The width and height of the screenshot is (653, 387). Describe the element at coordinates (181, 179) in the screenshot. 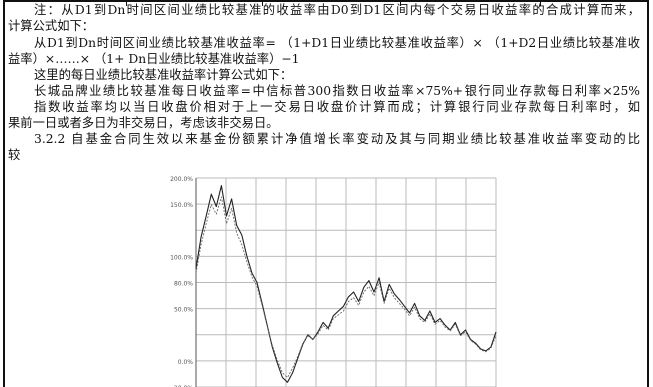

I see `chart-y-tick-label: 200.0%` at that location.